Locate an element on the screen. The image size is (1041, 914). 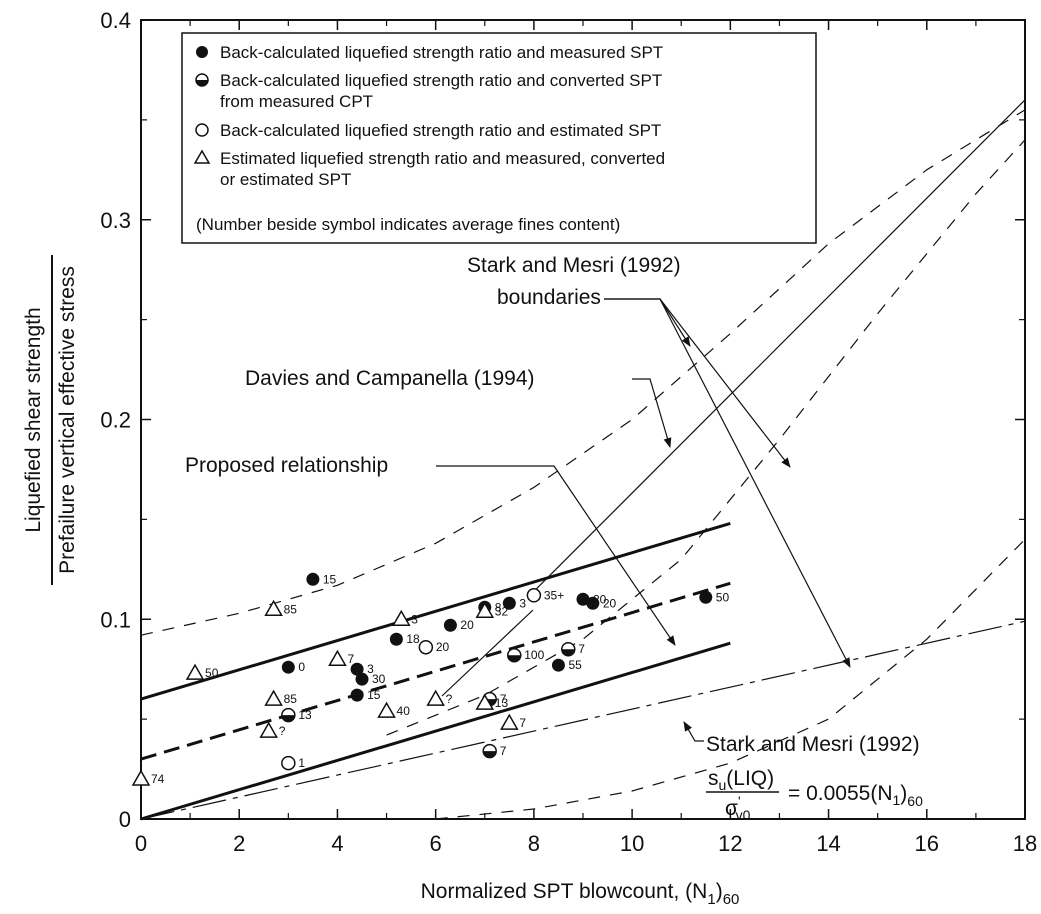
y-tick-label: 0 is located at coordinates (125, 819).